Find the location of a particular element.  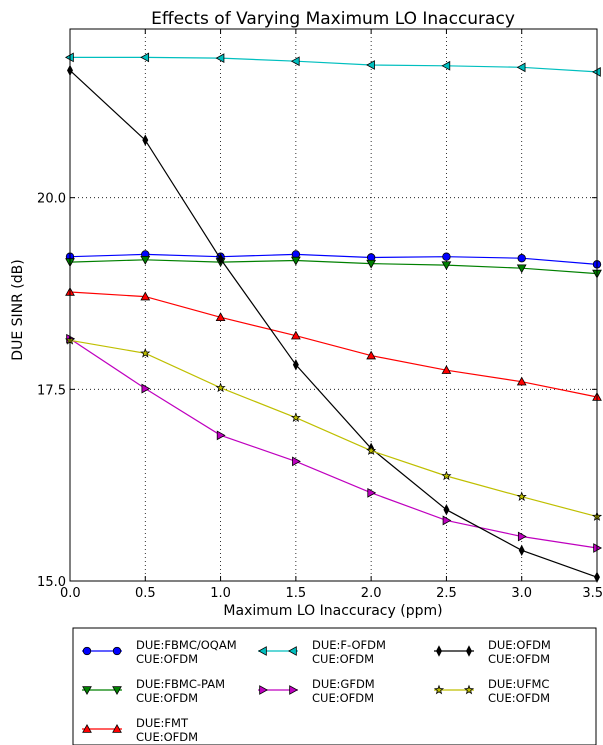

x-tick-label: 1.5 is located at coordinates (296, 593).